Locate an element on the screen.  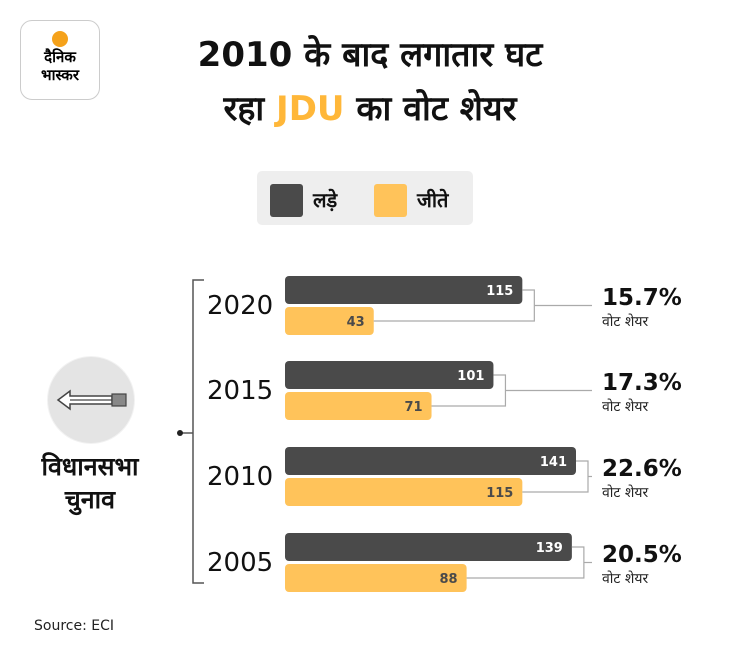
year-label: 2020 is located at coordinates (240, 306).